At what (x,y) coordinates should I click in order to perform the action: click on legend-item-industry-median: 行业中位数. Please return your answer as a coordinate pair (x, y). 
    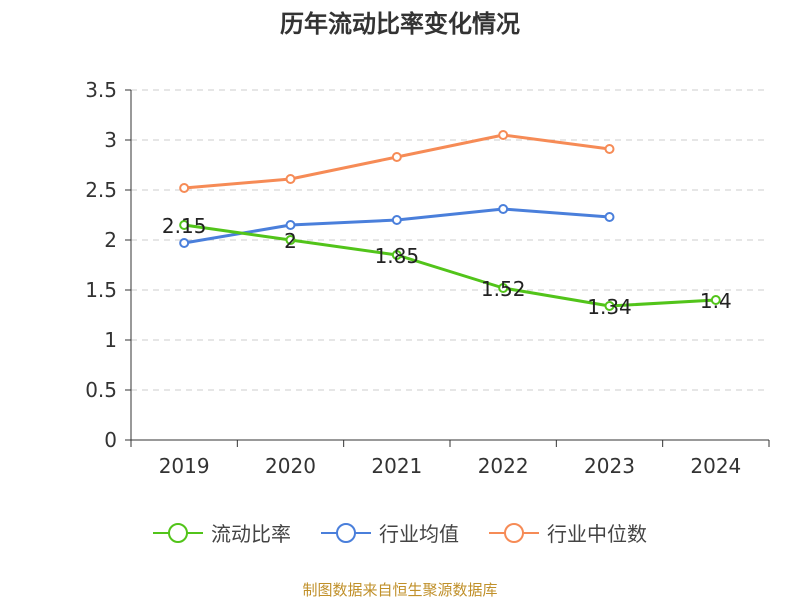
    Looking at the image, I should click on (568, 532).